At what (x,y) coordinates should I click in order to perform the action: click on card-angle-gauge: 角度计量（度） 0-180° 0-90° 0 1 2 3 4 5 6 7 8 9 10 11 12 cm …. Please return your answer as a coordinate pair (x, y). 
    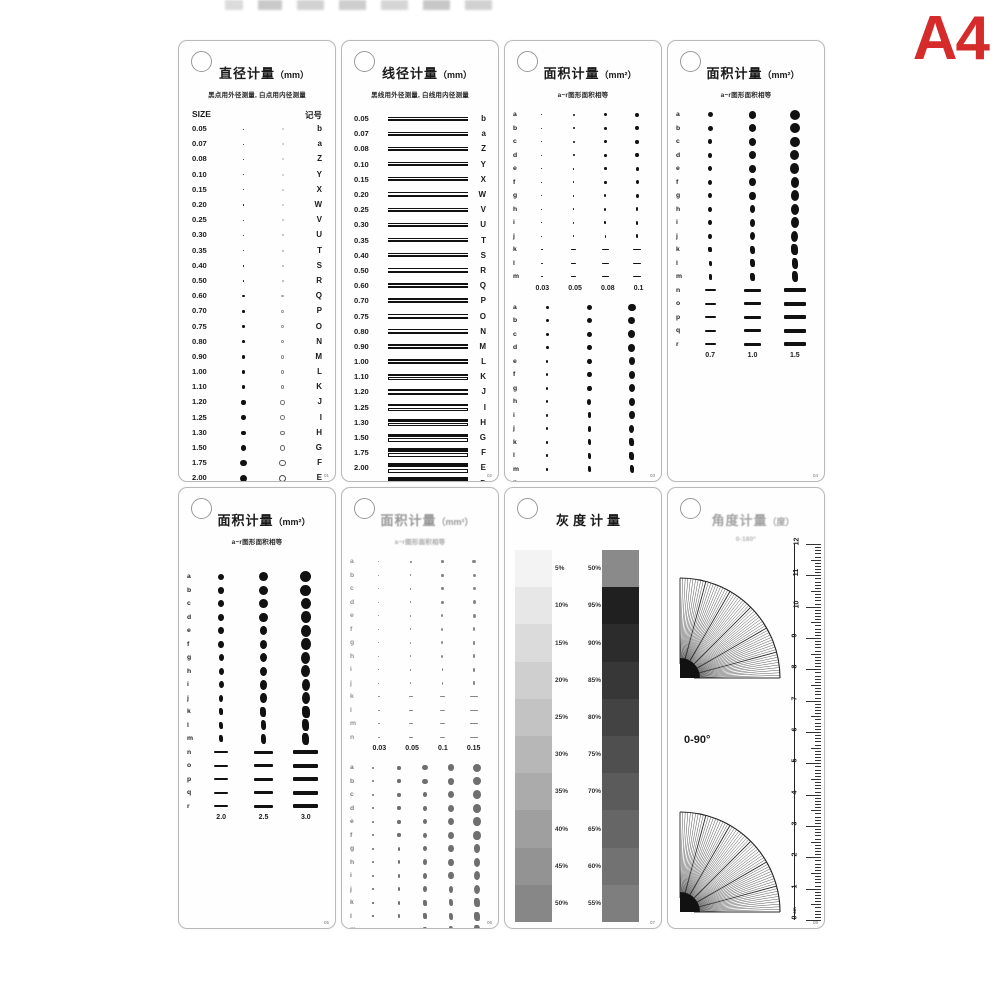
    Looking at the image, I should click on (746, 708).